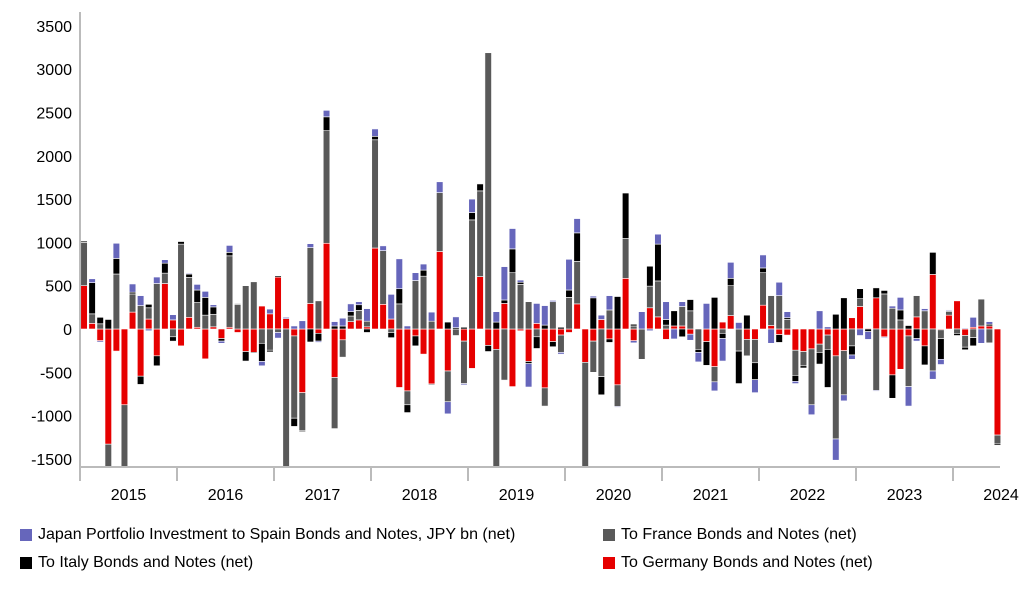 This screenshot has height=597, width=1022. Describe the element at coordinates (609, 535) in the screenshot. I see `legend-swatch-france` at that location.